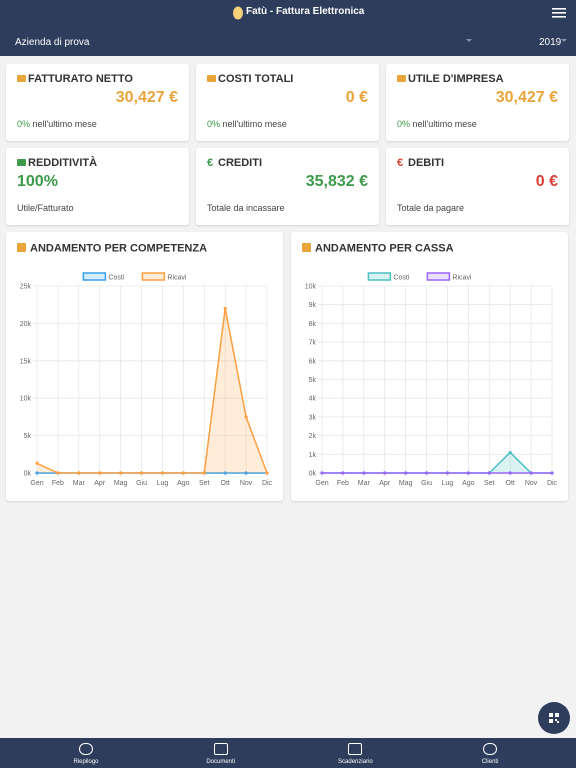 This screenshot has height=768, width=576. Describe the element at coordinates (26, 361) in the screenshot. I see `y-tick-label: 15k` at that location.